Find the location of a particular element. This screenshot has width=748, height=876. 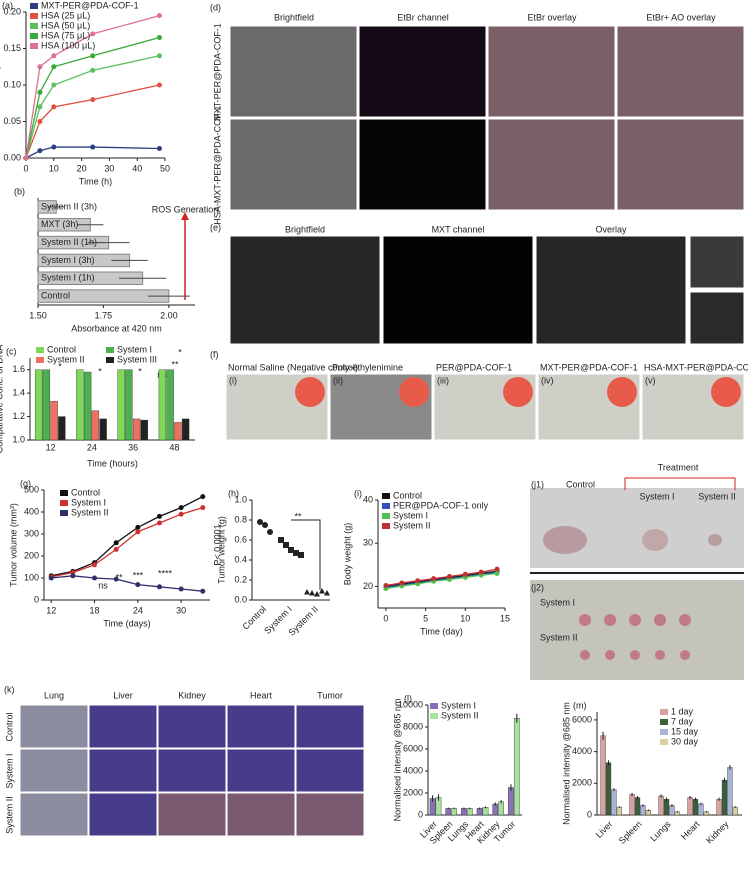

x-tick-label: 1.50 is located at coordinates (38, 315).